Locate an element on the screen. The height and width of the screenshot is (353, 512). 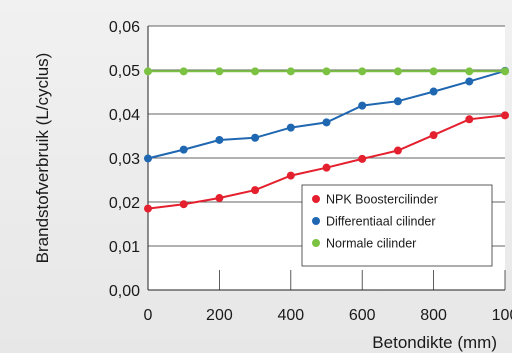
legend-label: Normale cilinder is located at coordinates (371, 244).